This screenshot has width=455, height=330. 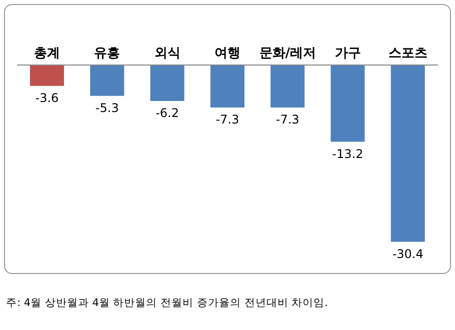 I want to click on data-label: -13.2, so click(x=348, y=153).